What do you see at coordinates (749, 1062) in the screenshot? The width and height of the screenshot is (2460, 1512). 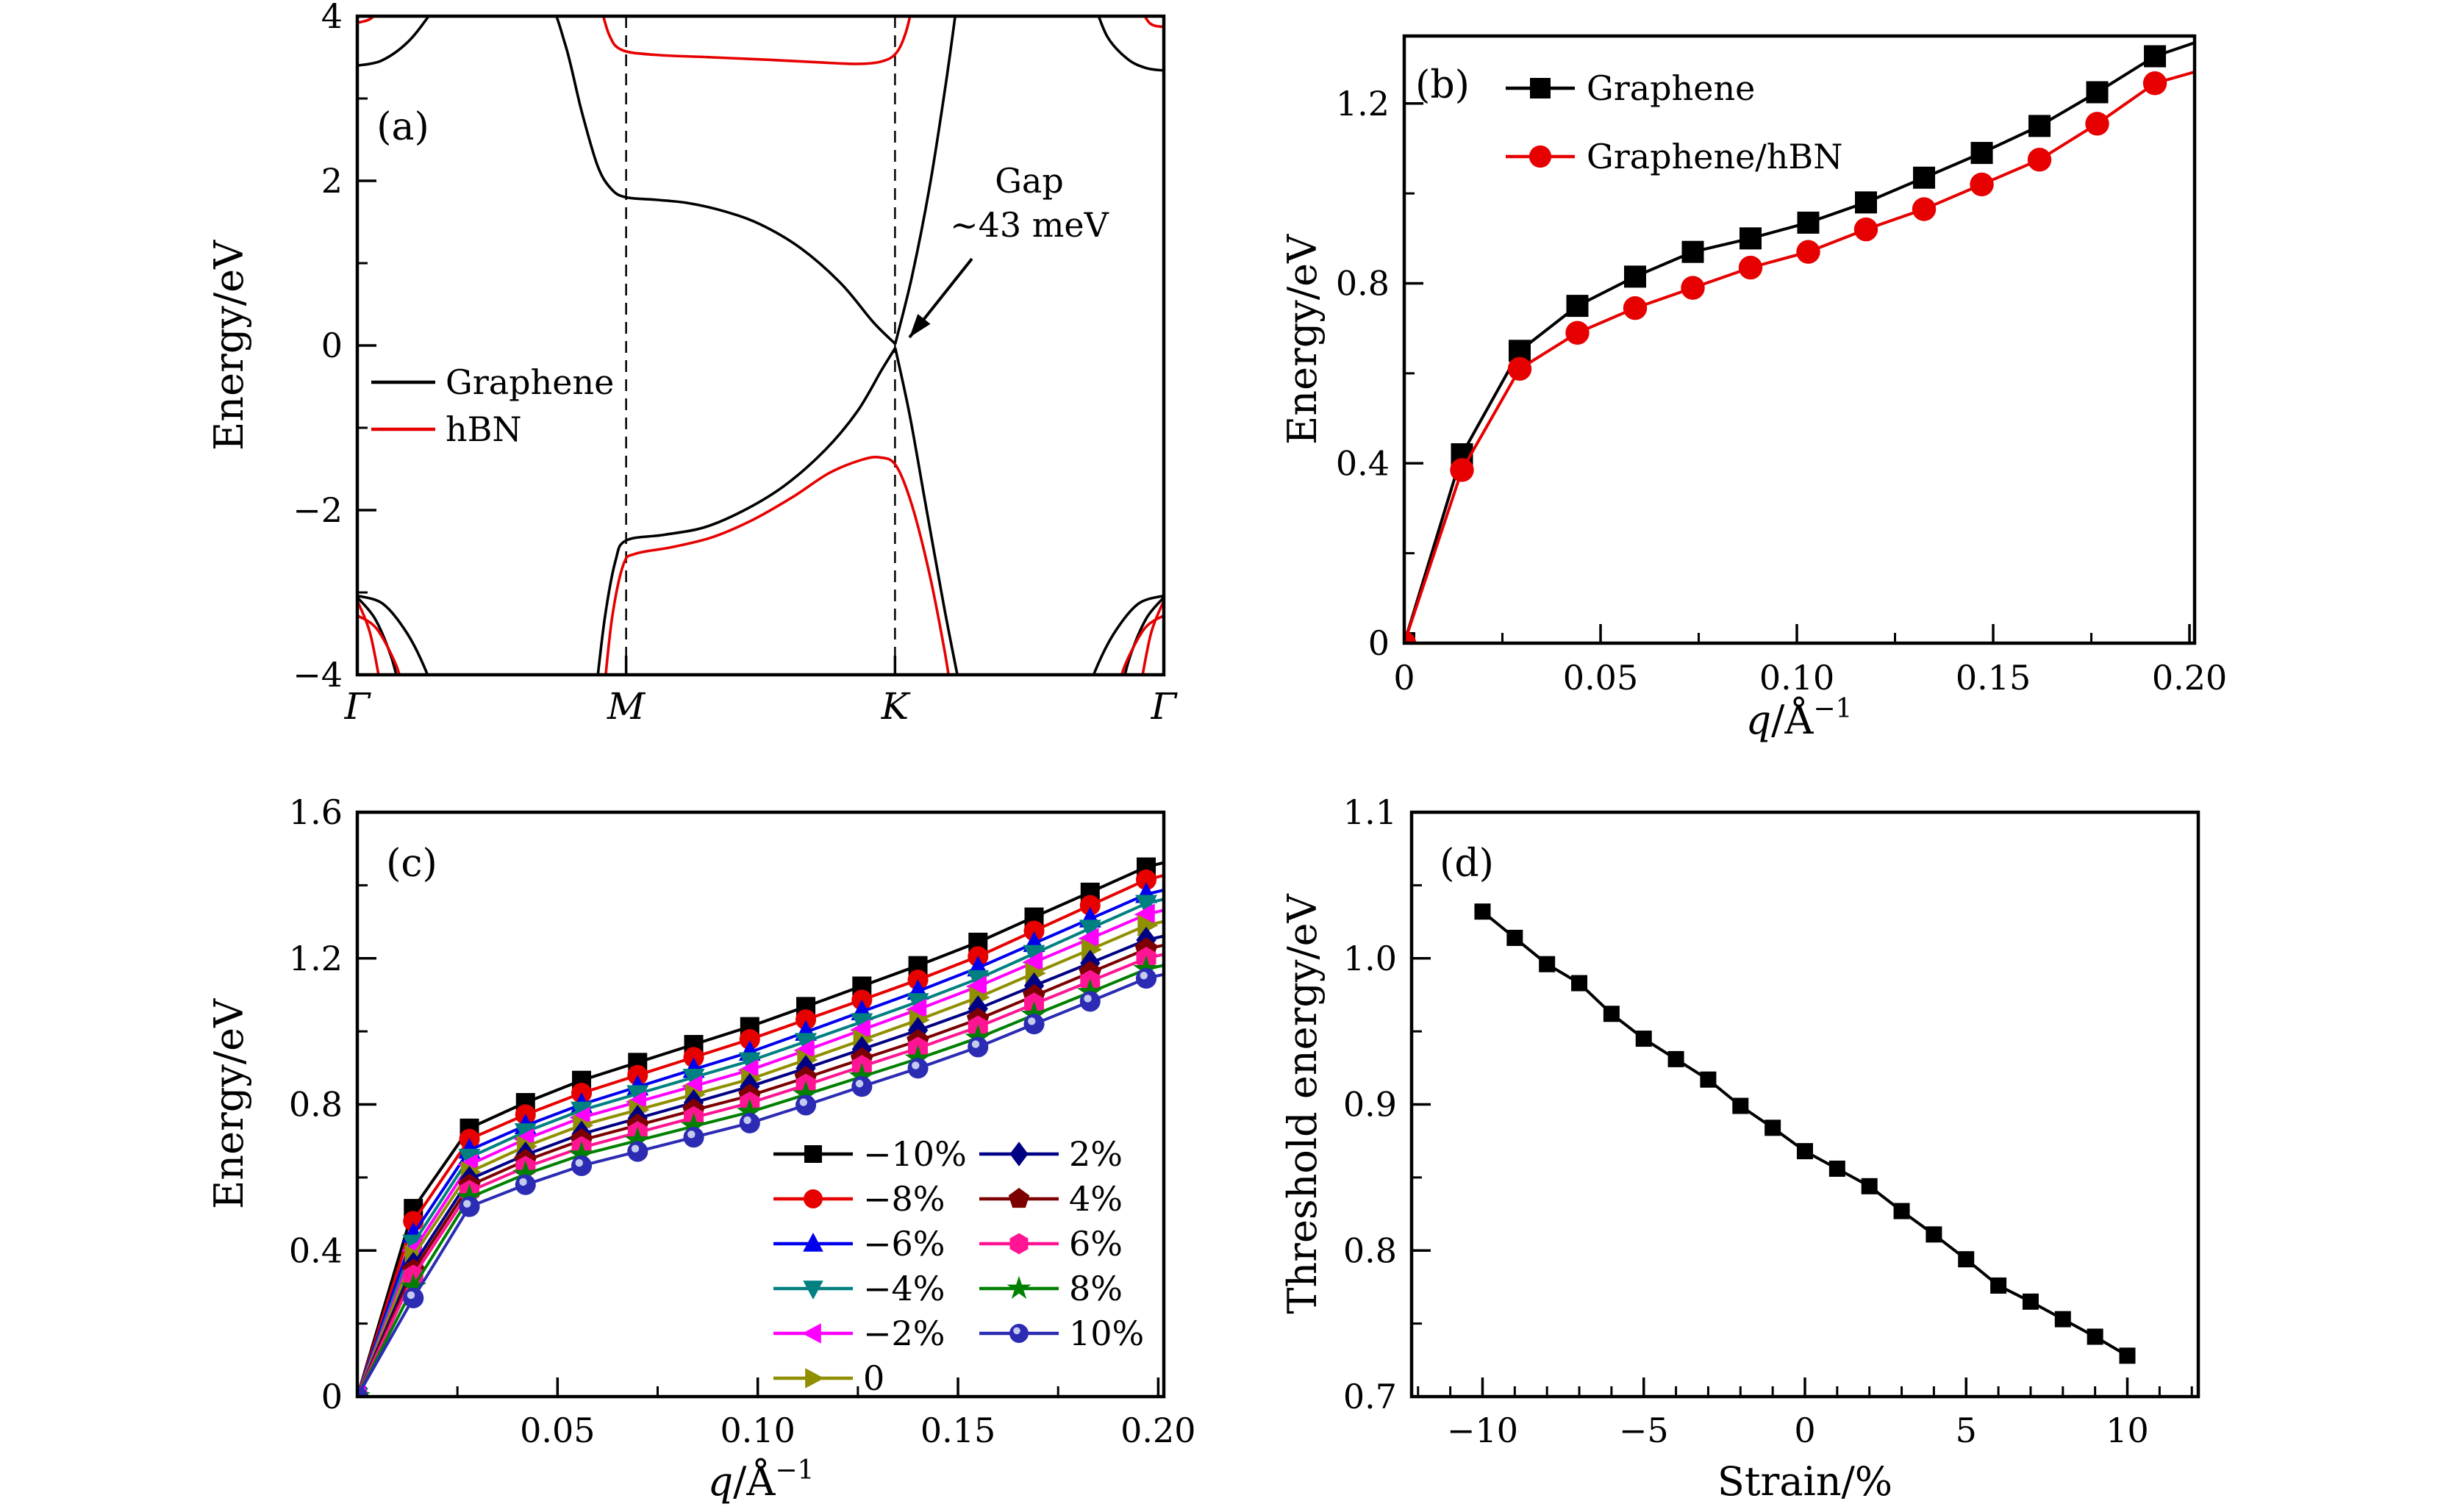 I see `point-−4%` at bounding box center [749, 1062].